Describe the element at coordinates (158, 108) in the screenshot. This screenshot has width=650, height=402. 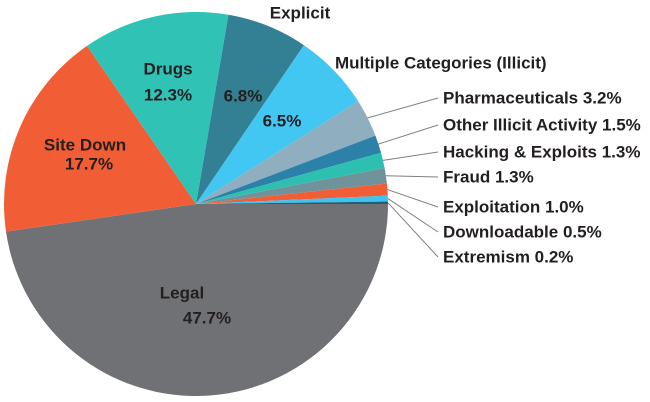
I see `pie-slice-drugs` at that location.